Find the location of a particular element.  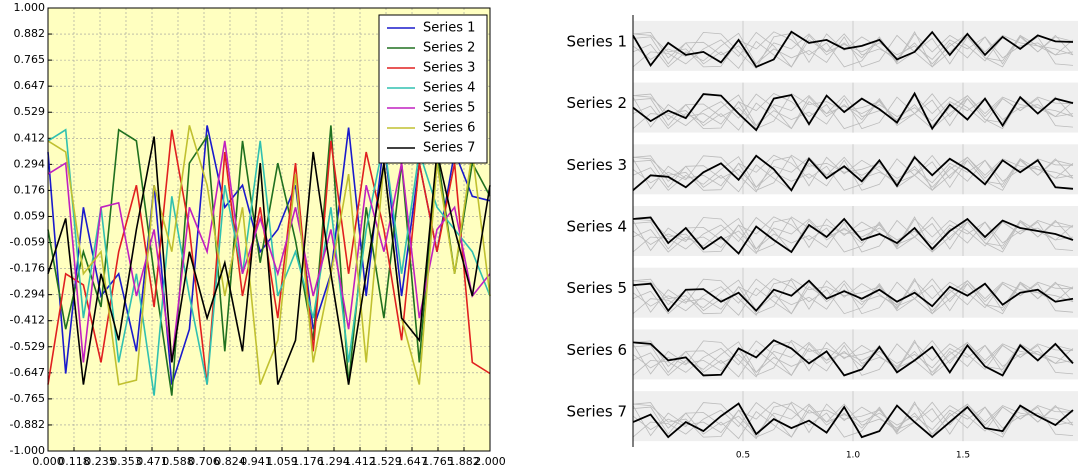

legend-label: Series 1 is located at coordinates (449, 28).